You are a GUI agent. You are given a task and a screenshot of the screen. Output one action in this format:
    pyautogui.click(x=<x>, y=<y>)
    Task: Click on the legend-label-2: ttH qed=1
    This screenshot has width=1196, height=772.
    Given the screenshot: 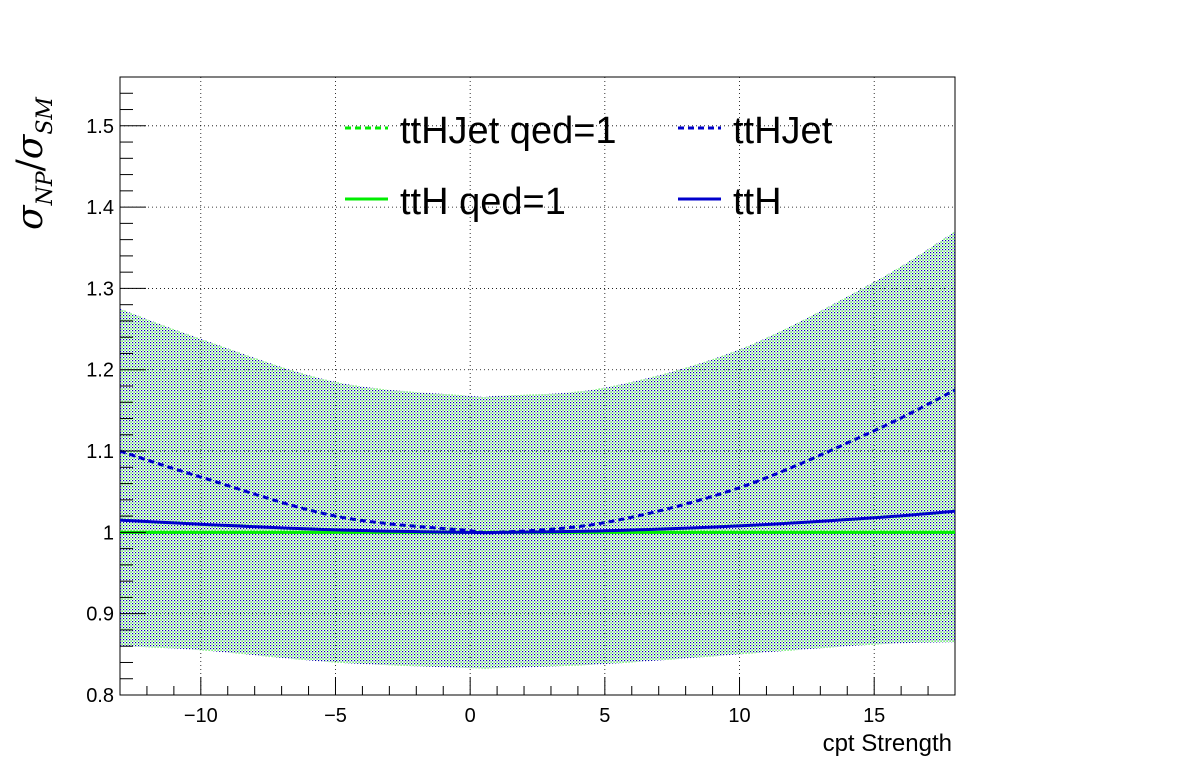 What is the action you would take?
    pyautogui.click(x=483, y=202)
    